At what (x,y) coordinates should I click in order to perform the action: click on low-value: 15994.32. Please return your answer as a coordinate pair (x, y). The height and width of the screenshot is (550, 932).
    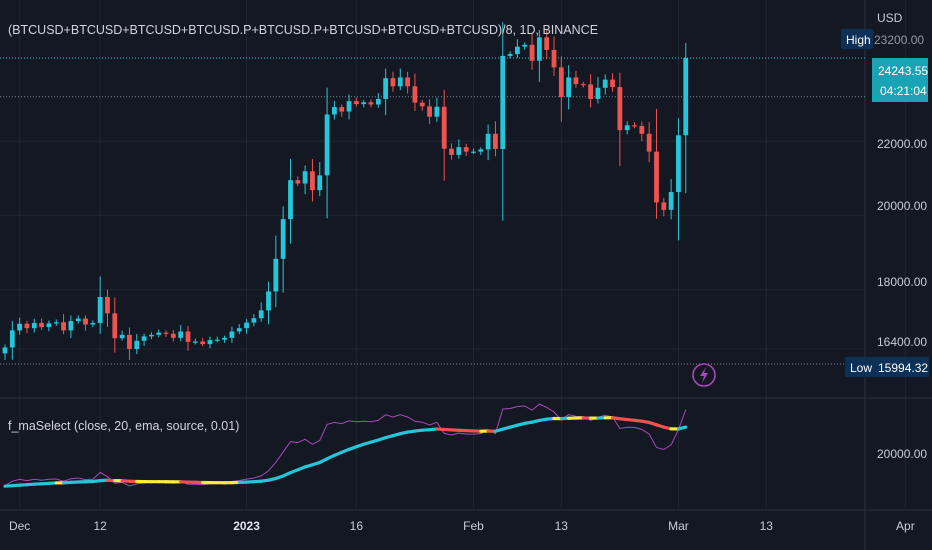
    Looking at the image, I should click on (903, 368).